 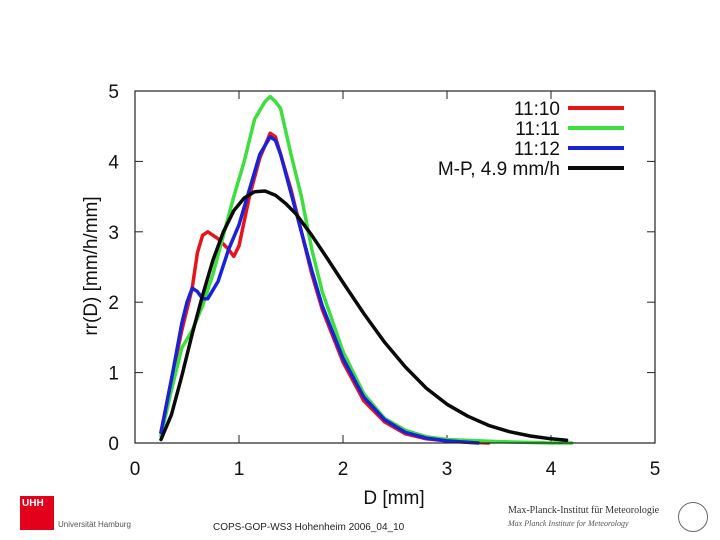 What do you see at coordinates (551, 469) in the screenshot?
I see `x-tick-label: 4` at bounding box center [551, 469].